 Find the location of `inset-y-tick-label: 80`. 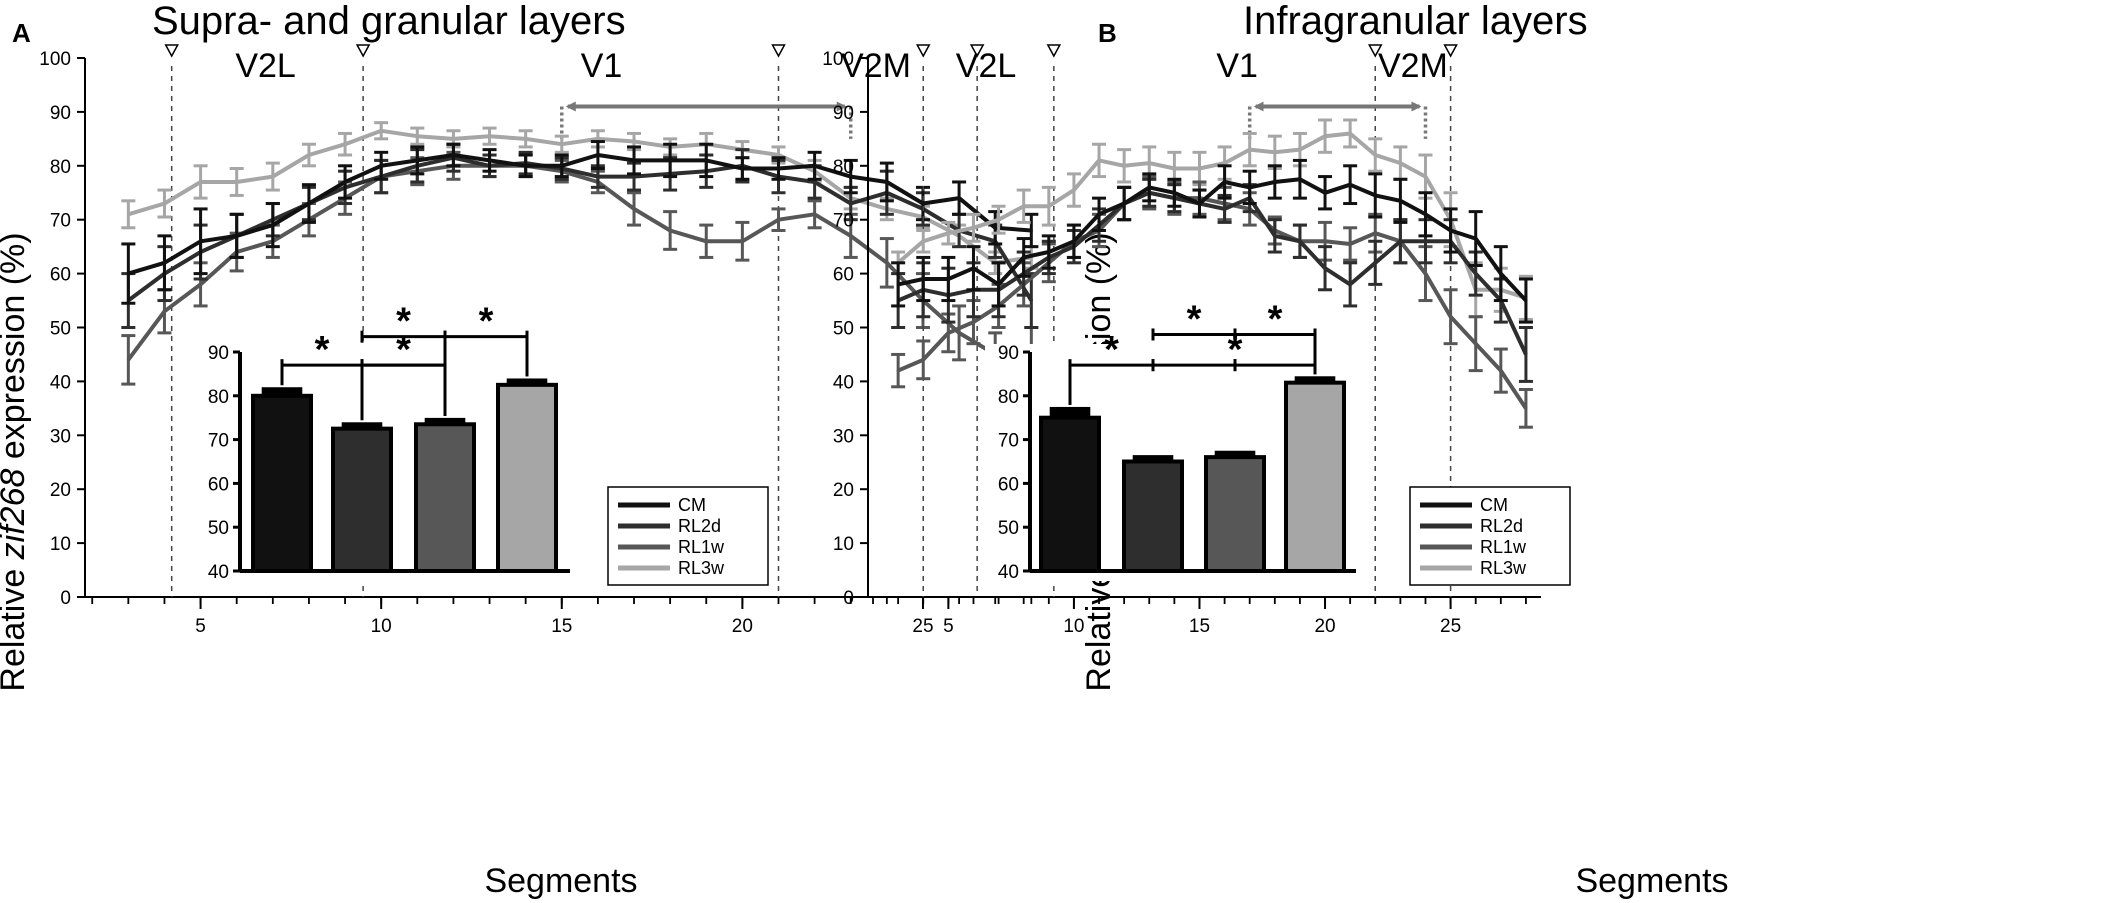

inset-y-tick-label: 80 is located at coordinates (1008, 397).